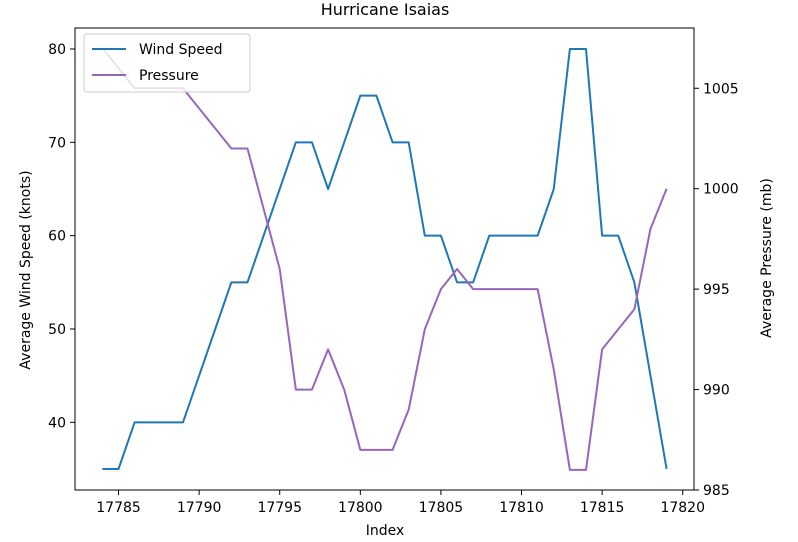 Image resolution: width=798 pixels, height=542 pixels. I want to click on x-tick-label: 17820, so click(682, 508).